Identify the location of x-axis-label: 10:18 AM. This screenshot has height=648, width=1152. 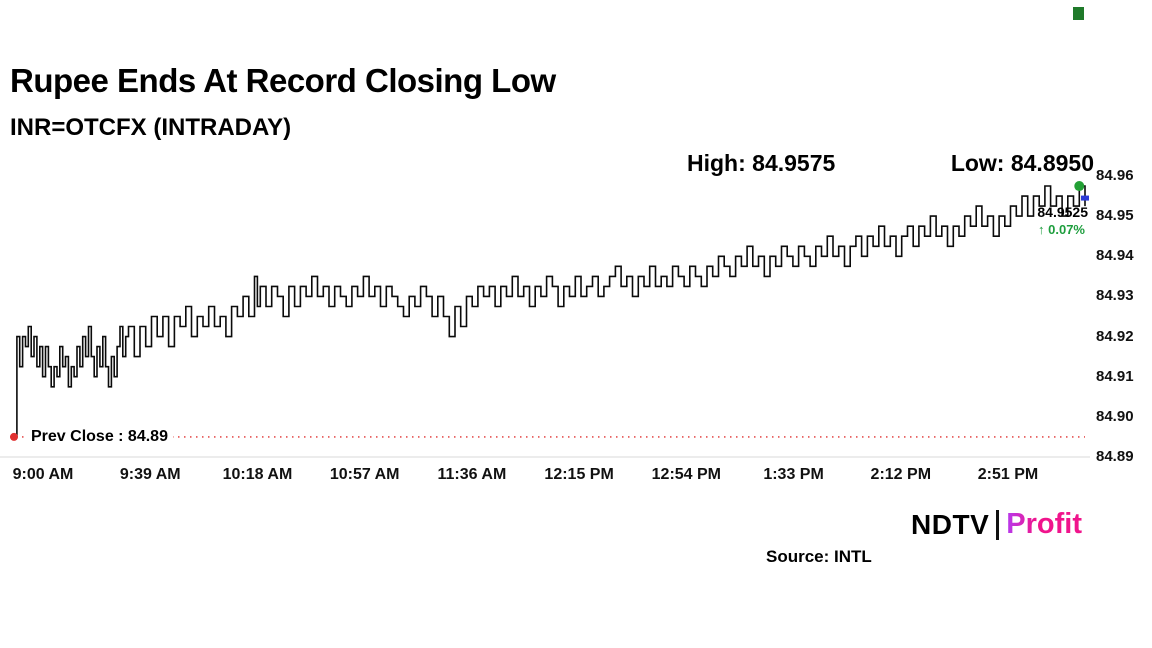
(257, 474).